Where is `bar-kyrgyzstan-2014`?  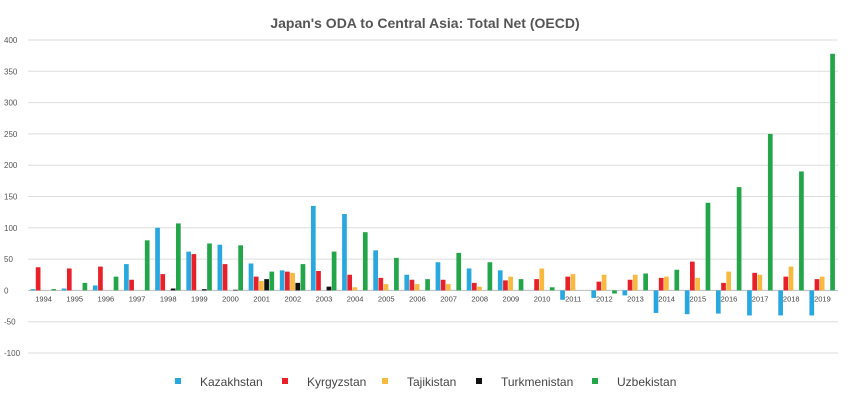
bar-kyrgyzstan-2014 is located at coordinates (661, 284).